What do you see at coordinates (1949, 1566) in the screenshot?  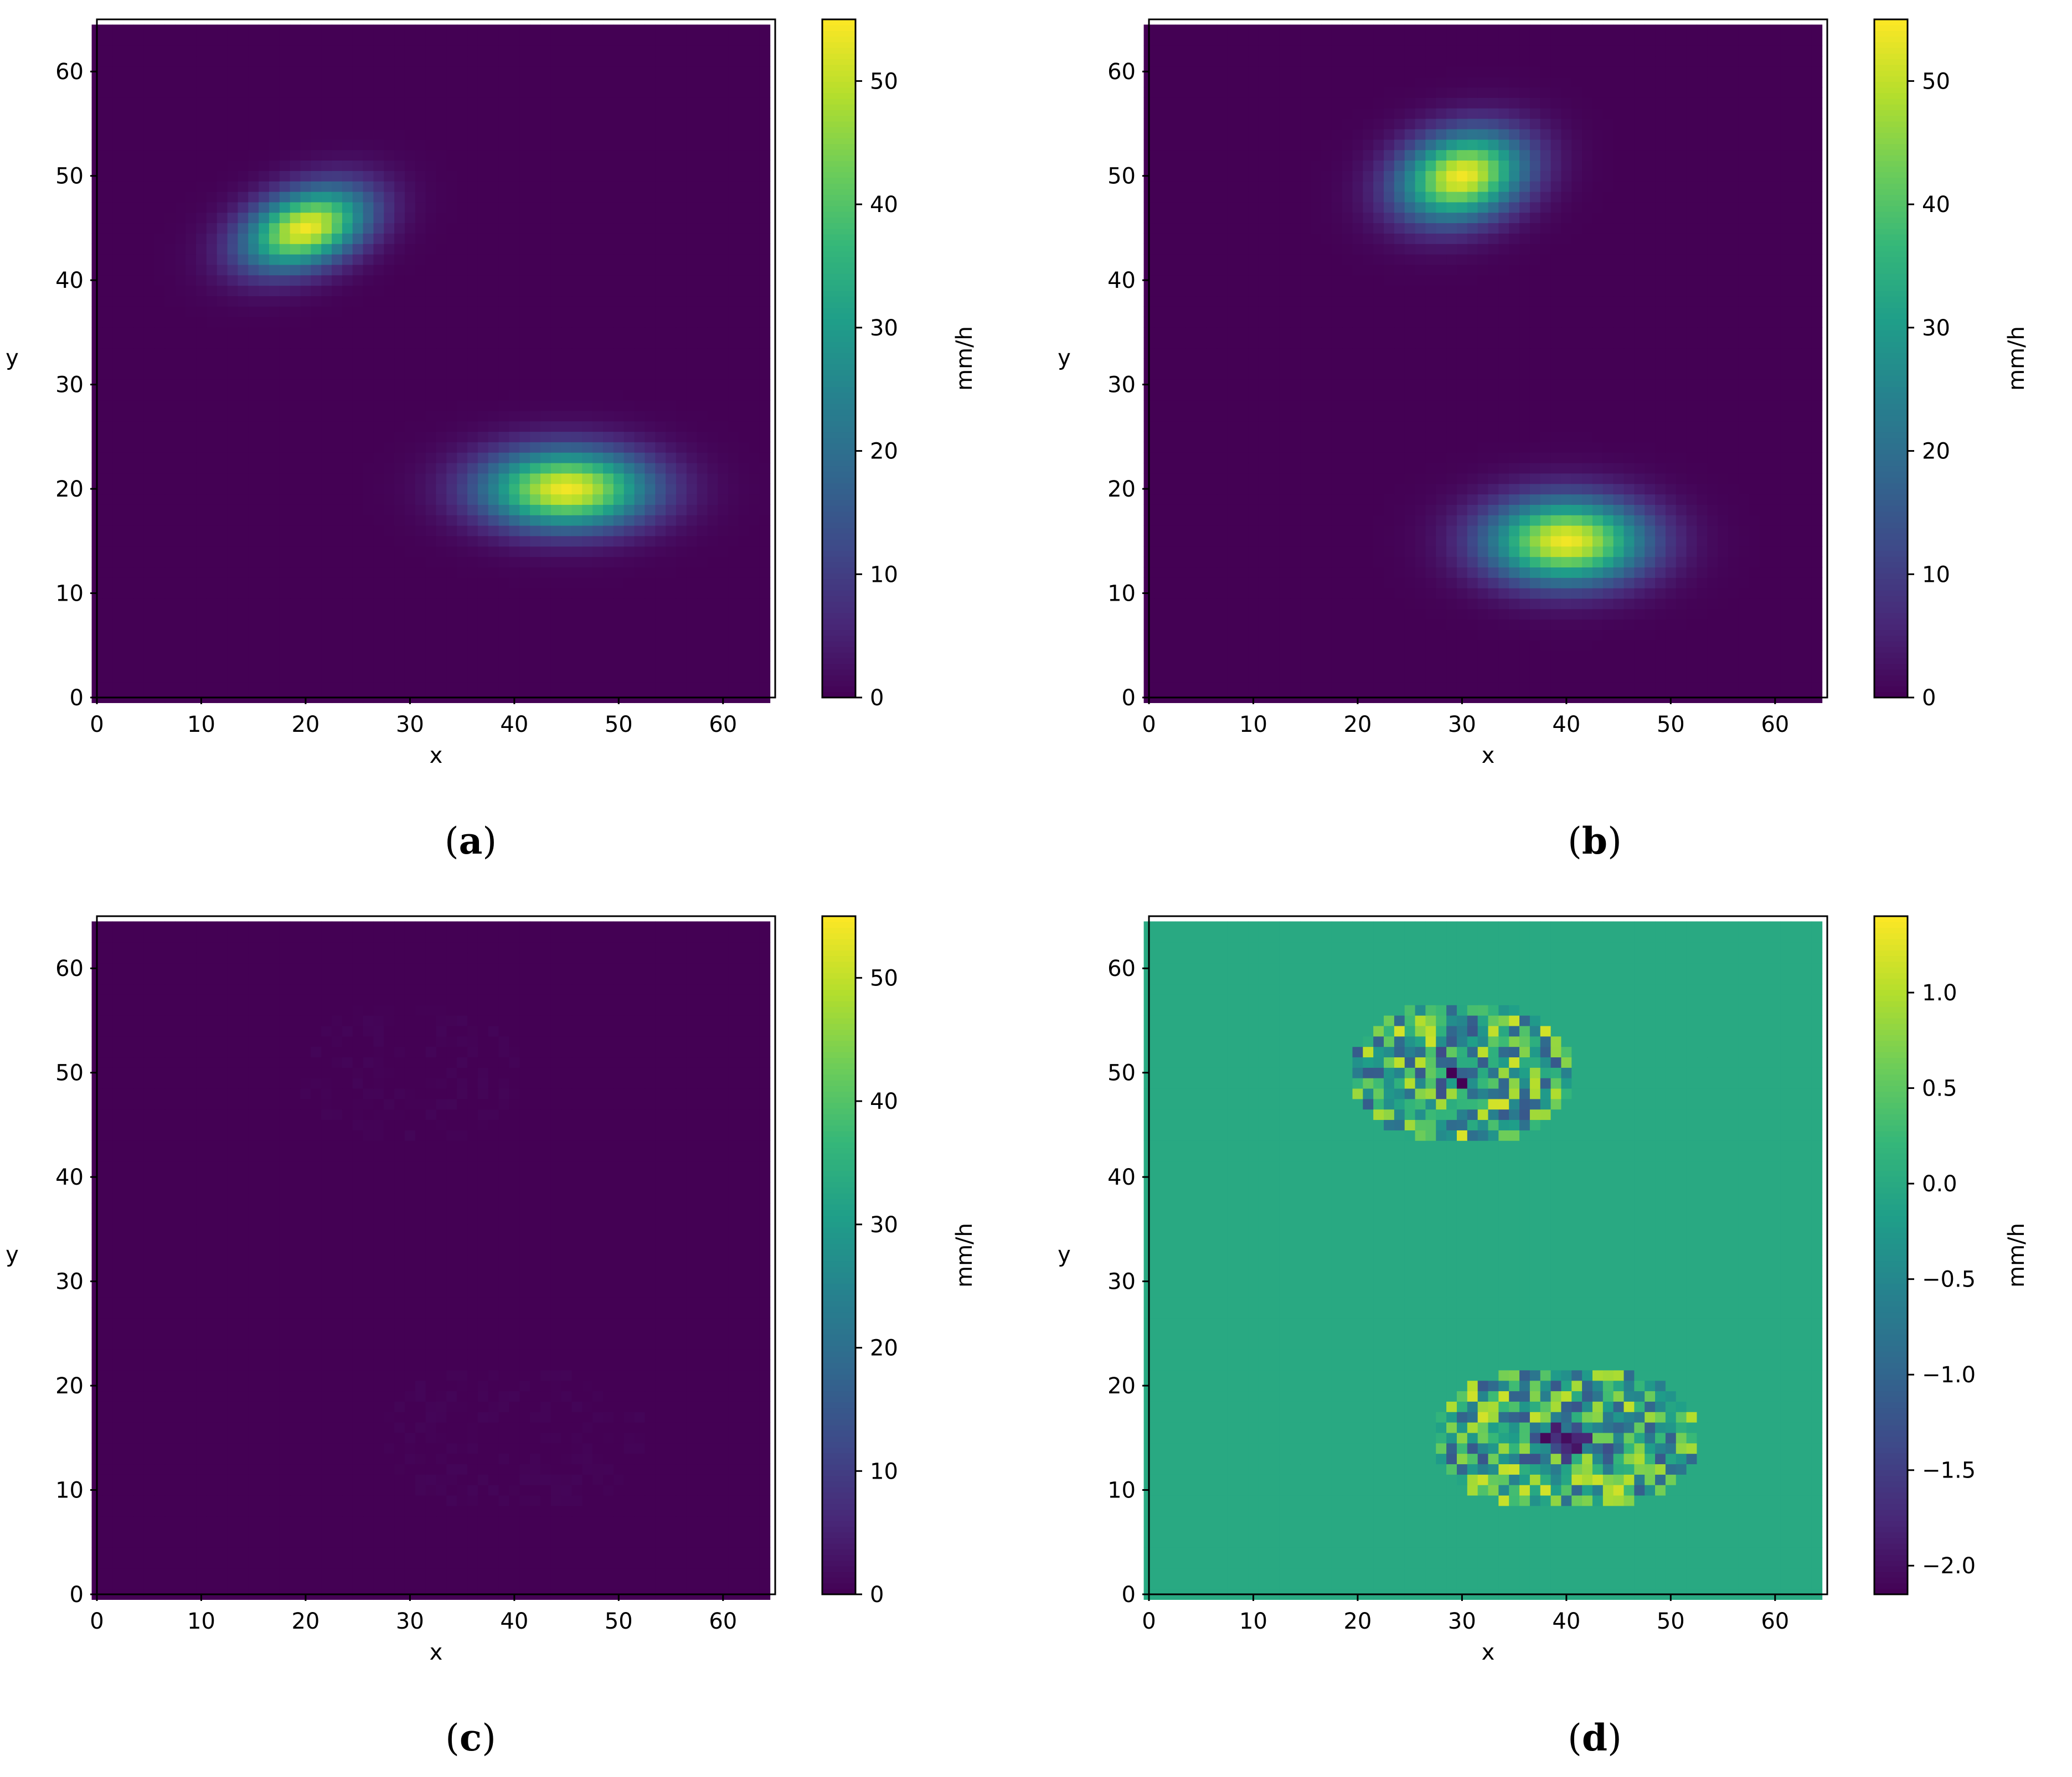 I see `colorbar-tick-label: −2.0` at bounding box center [1949, 1566].